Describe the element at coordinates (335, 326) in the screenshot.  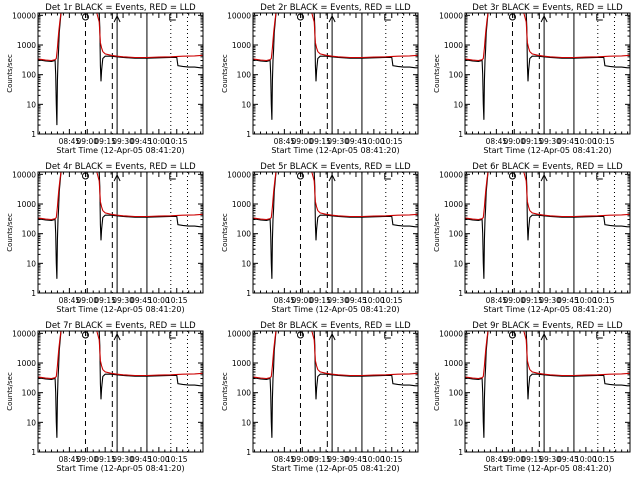
I see `panel-title: Det 8r BLACK = Events, RED = LLD` at that location.